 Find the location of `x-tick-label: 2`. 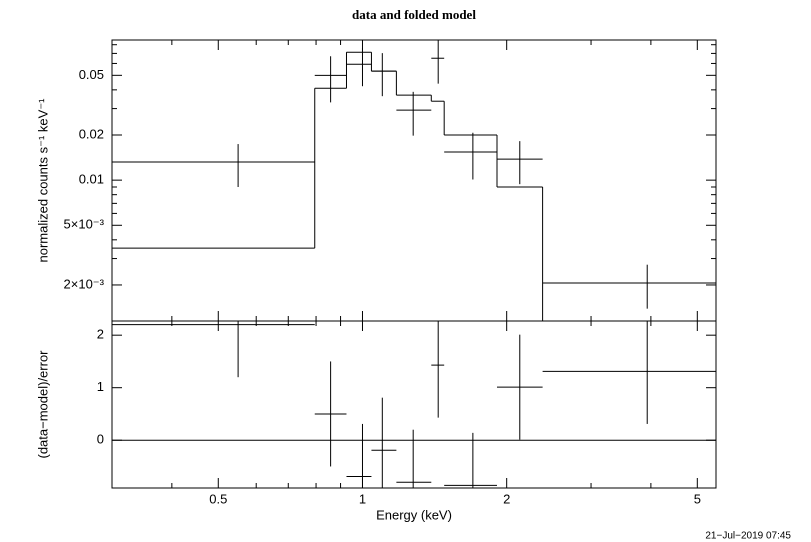

x-tick-label: 2 is located at coordinates (506, 498).